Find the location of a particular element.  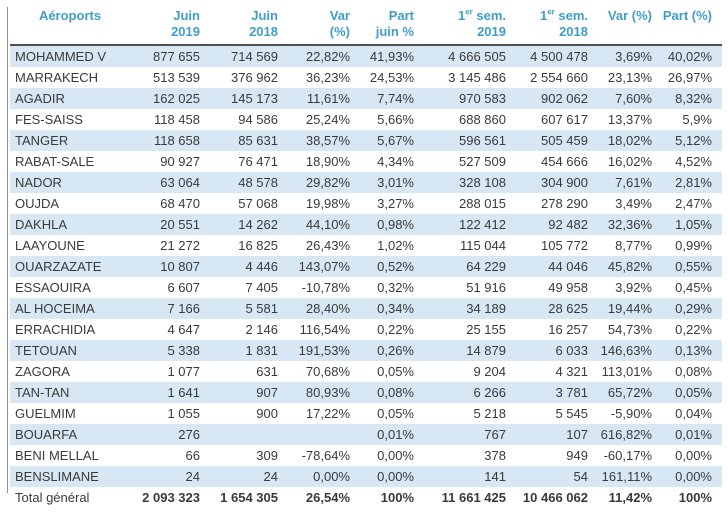

value-cell: 902 062 is located at coordinates (564, 98).